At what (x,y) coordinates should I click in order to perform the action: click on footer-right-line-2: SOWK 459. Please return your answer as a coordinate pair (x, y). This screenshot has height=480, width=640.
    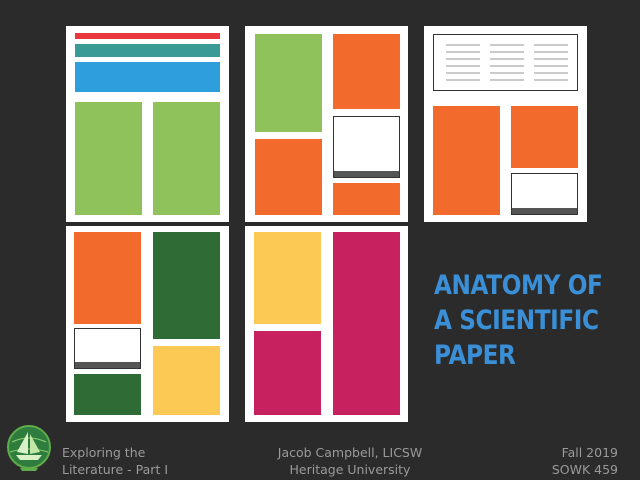
    Looking at the image, I should click on (584, 469).